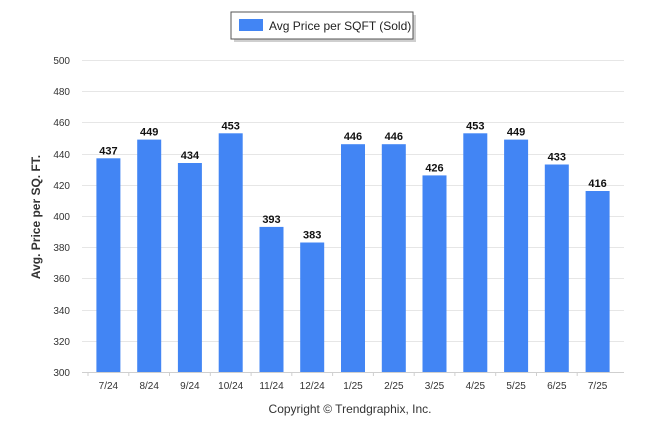 The height and width of the screenshot is (434, 646). I want to click on data-label: 393, so click(271, 220).